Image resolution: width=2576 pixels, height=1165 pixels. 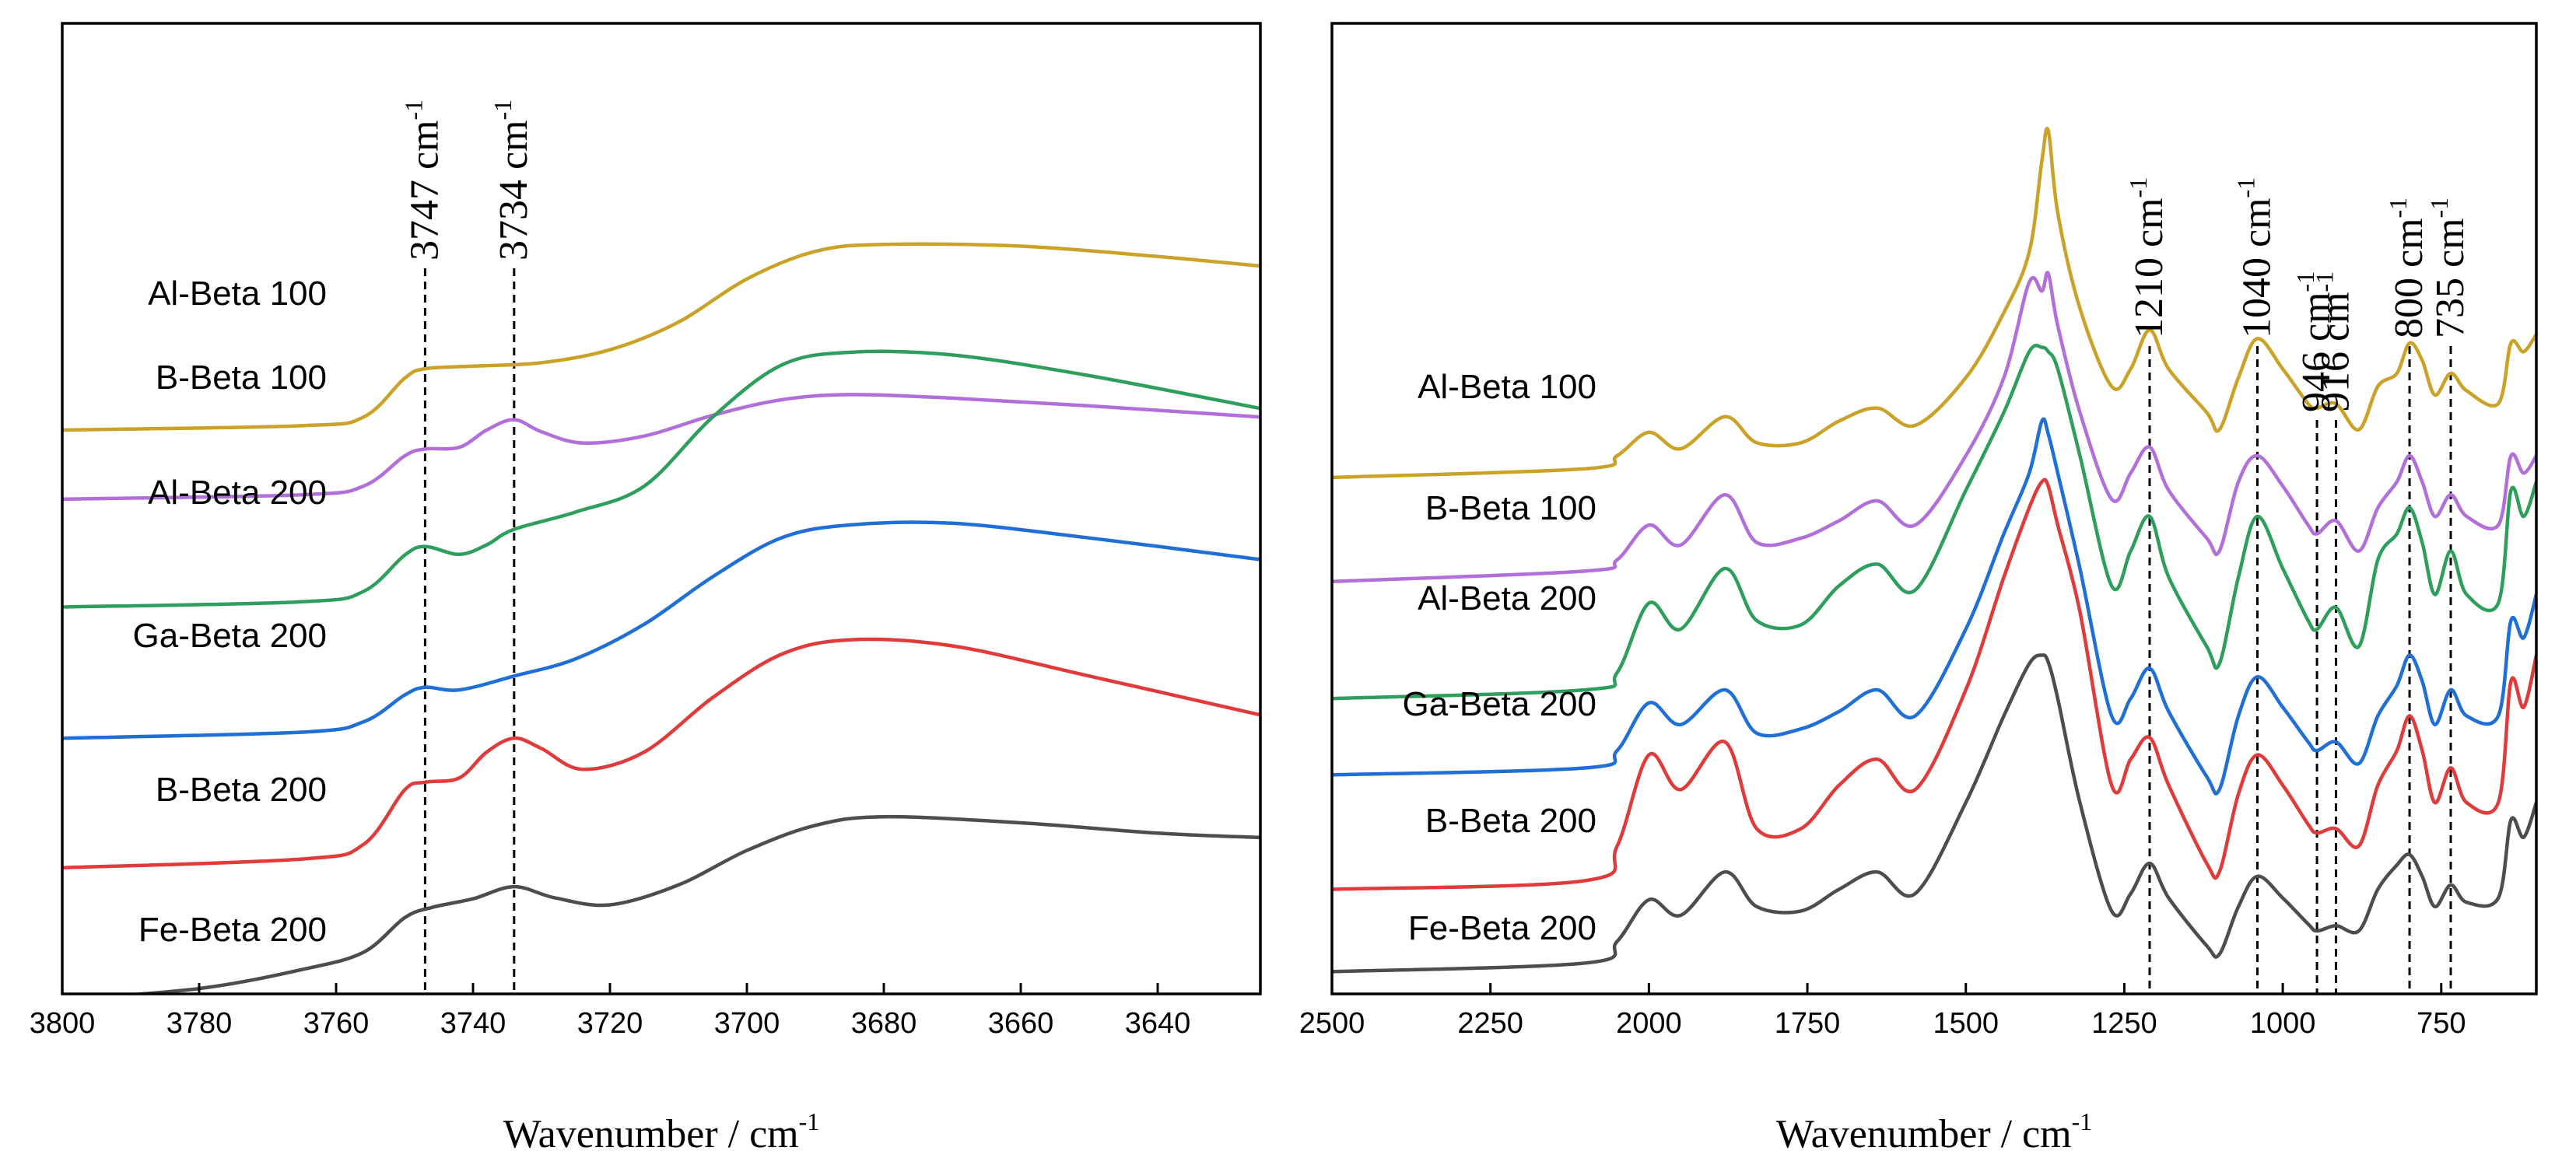 What do you see at coordinates (1158, 1023) in the screenshot?
I see `x-tick-label: 3640` at bounding box center [1158, 1023].